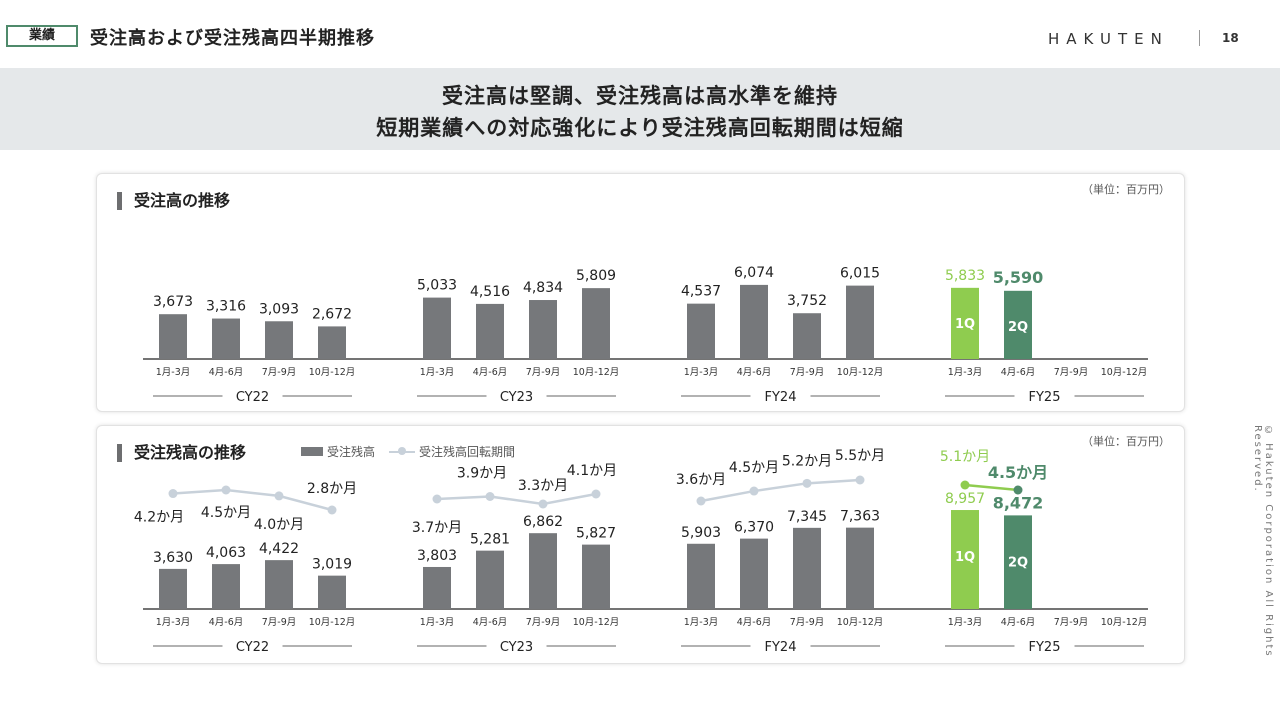 The image size is (1280, 720). I want to click on legend-line-swatch, so click(402, 451).